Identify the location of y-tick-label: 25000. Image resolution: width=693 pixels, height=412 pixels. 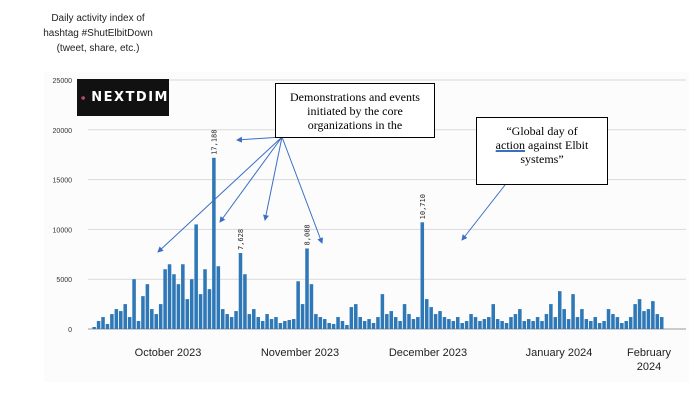
(63, 81).